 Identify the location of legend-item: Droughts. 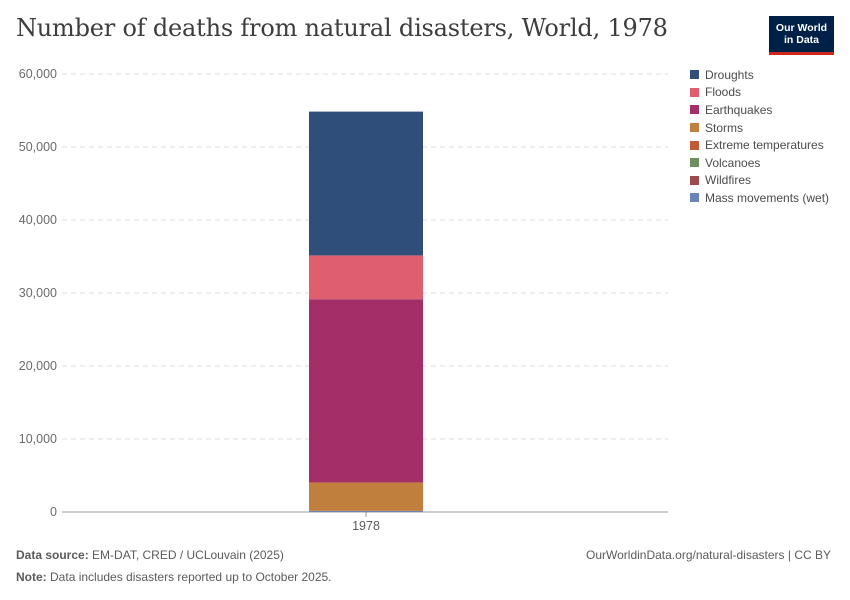
(759, 75).